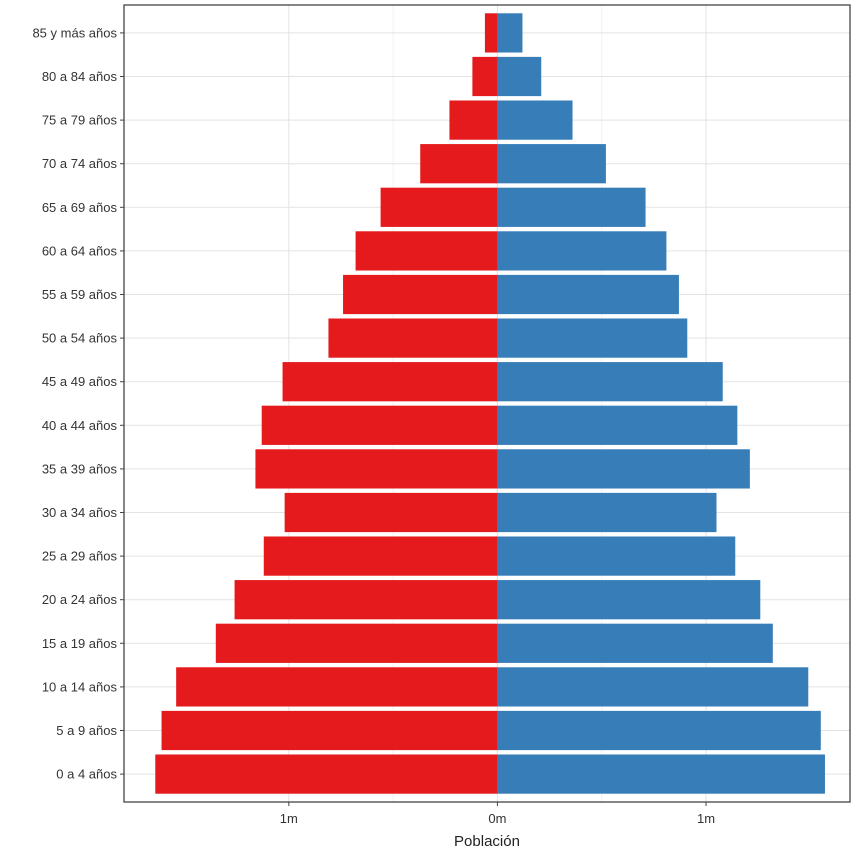  I want to click on y-tick-label: 50 a 54 años, so click(80, 338).